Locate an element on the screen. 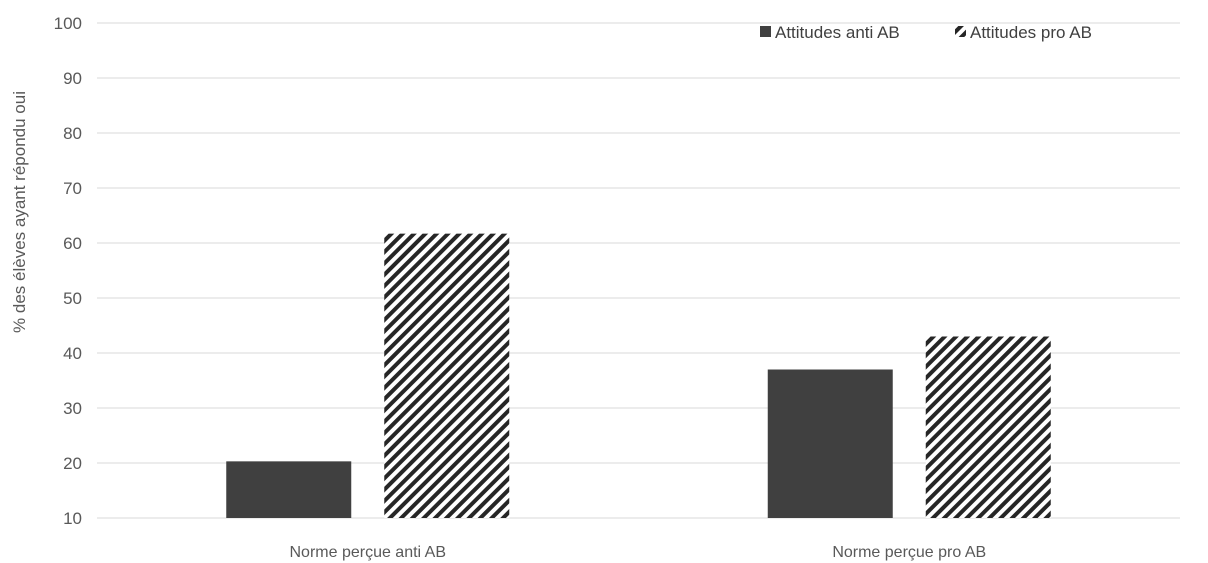  y-tick-label: 70 is located at coordinates (72, 188).